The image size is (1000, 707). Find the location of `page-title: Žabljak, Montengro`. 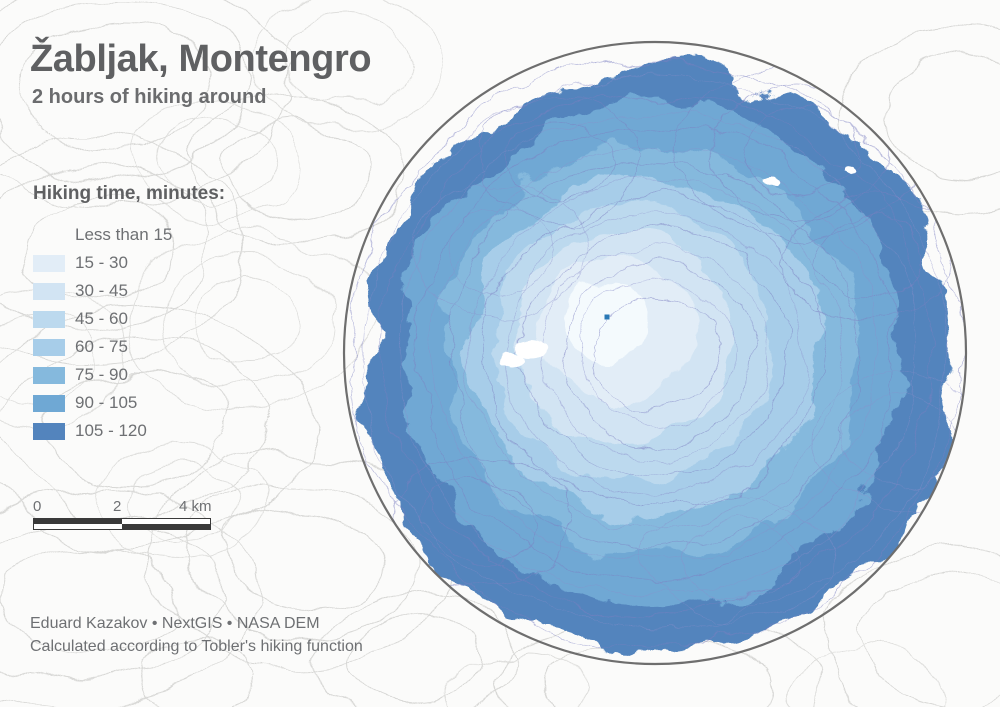

page-title: Žabljak, Montengro is located at coordinates (201, 59).